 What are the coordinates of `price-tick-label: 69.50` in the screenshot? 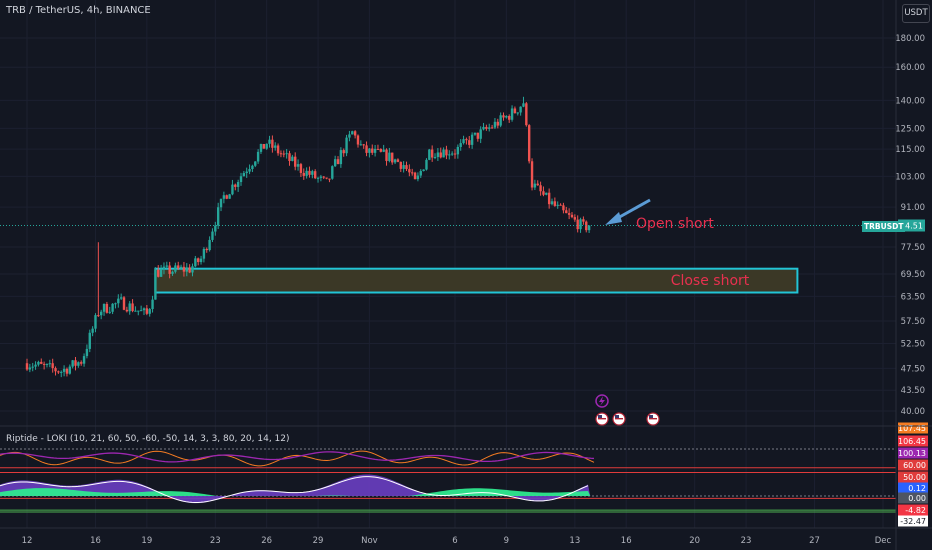 It's located at (913, 275).